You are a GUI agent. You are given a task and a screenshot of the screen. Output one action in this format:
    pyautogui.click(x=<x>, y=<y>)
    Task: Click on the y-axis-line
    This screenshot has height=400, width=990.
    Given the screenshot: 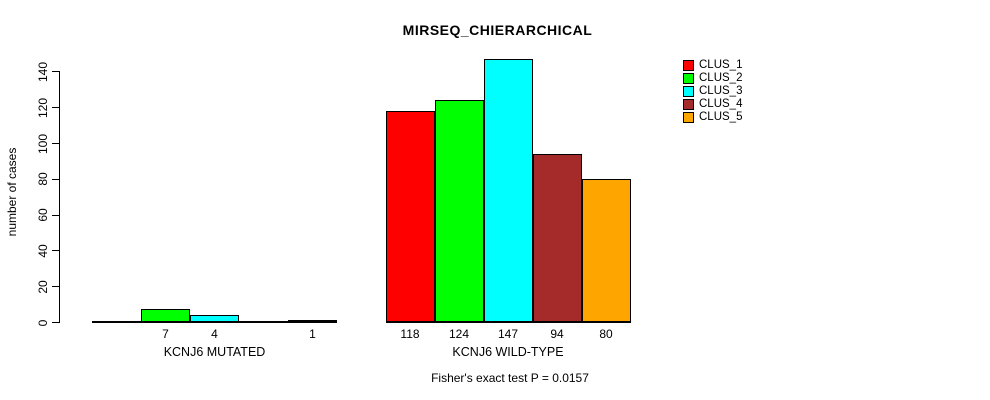 What is the action you would take?
    pyautogui.click(x=59, y=197)
    